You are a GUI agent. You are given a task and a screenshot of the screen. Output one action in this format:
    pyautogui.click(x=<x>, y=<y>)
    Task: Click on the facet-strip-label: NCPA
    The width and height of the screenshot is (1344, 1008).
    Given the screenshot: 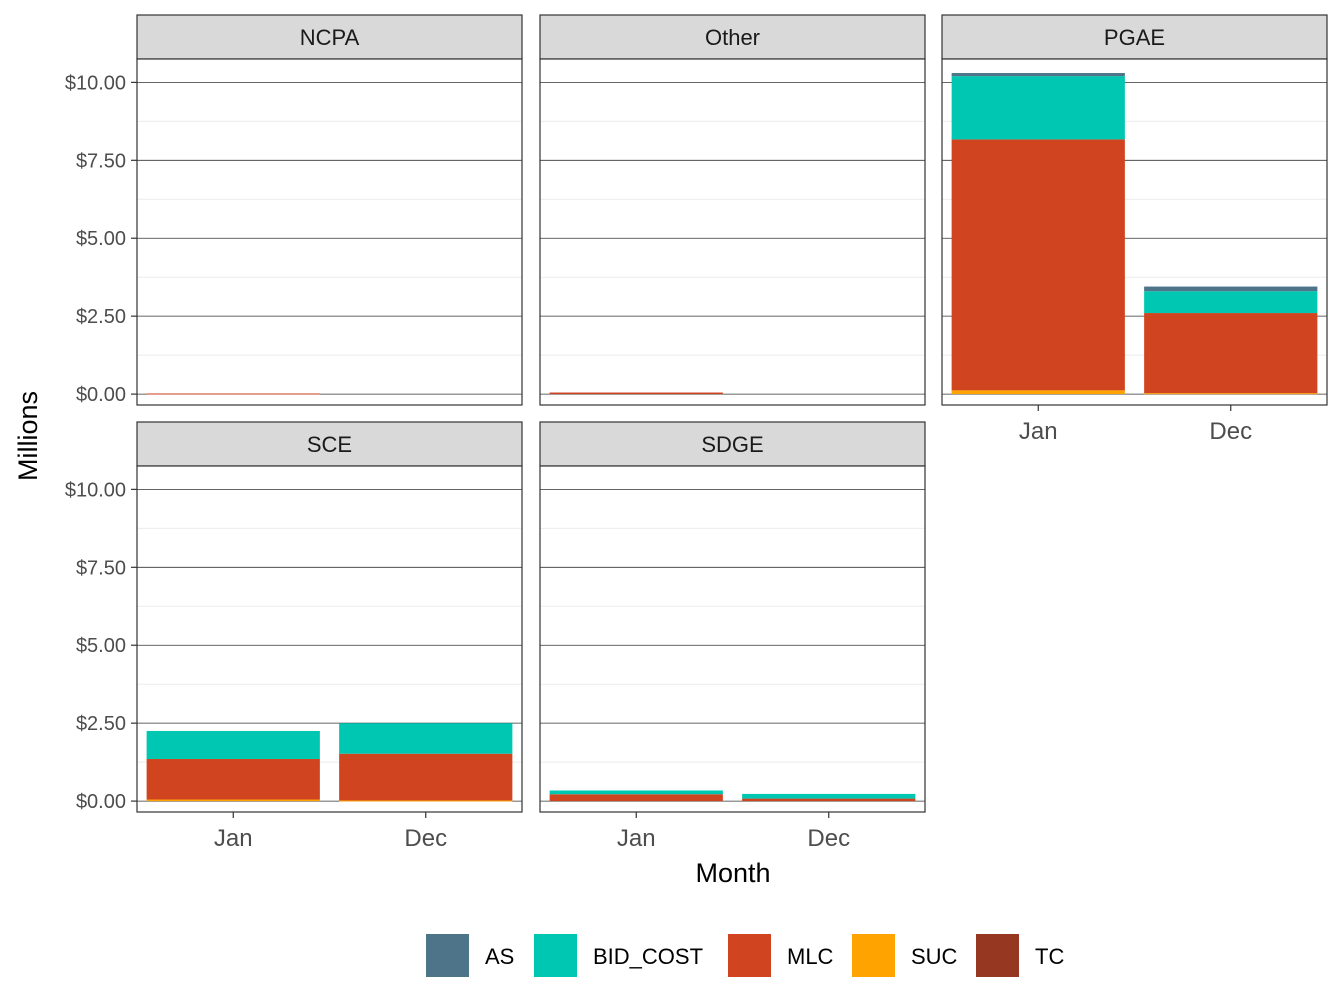 What is the action you would take?
    pyautogui.click(x=330, y=37)
    